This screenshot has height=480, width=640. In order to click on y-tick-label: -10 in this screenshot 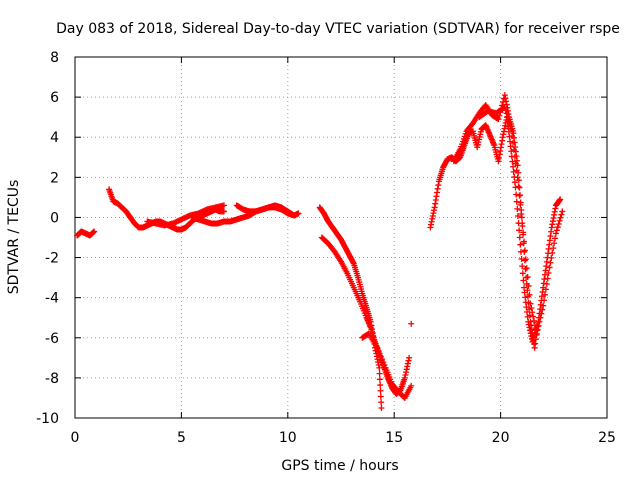, I will do `click(47, 419)`.